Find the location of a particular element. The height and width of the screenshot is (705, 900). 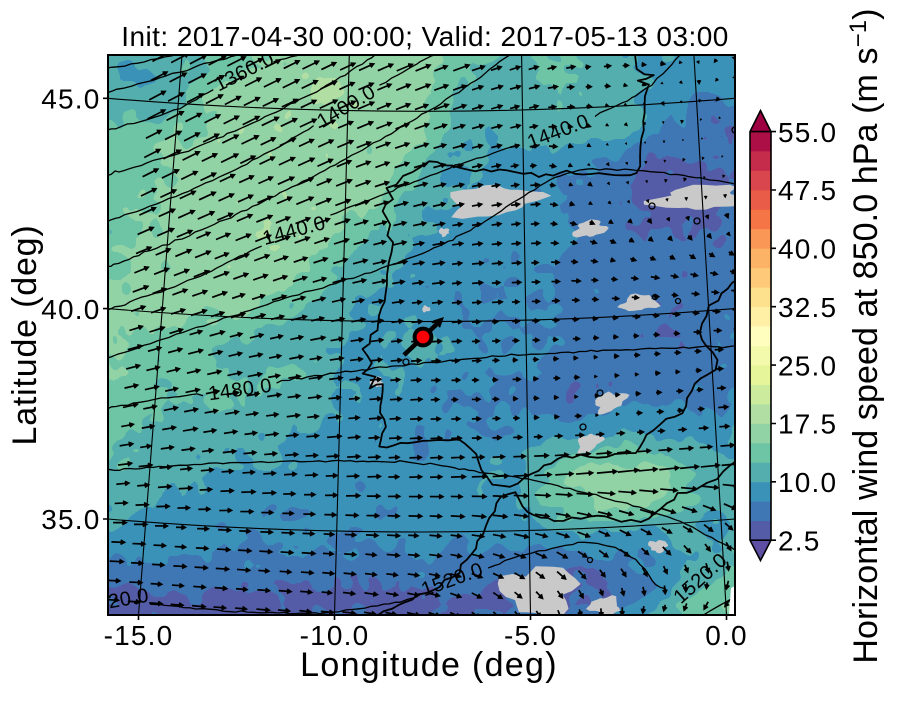

svg-text: 47.5 is located at coordinates (807, 190).